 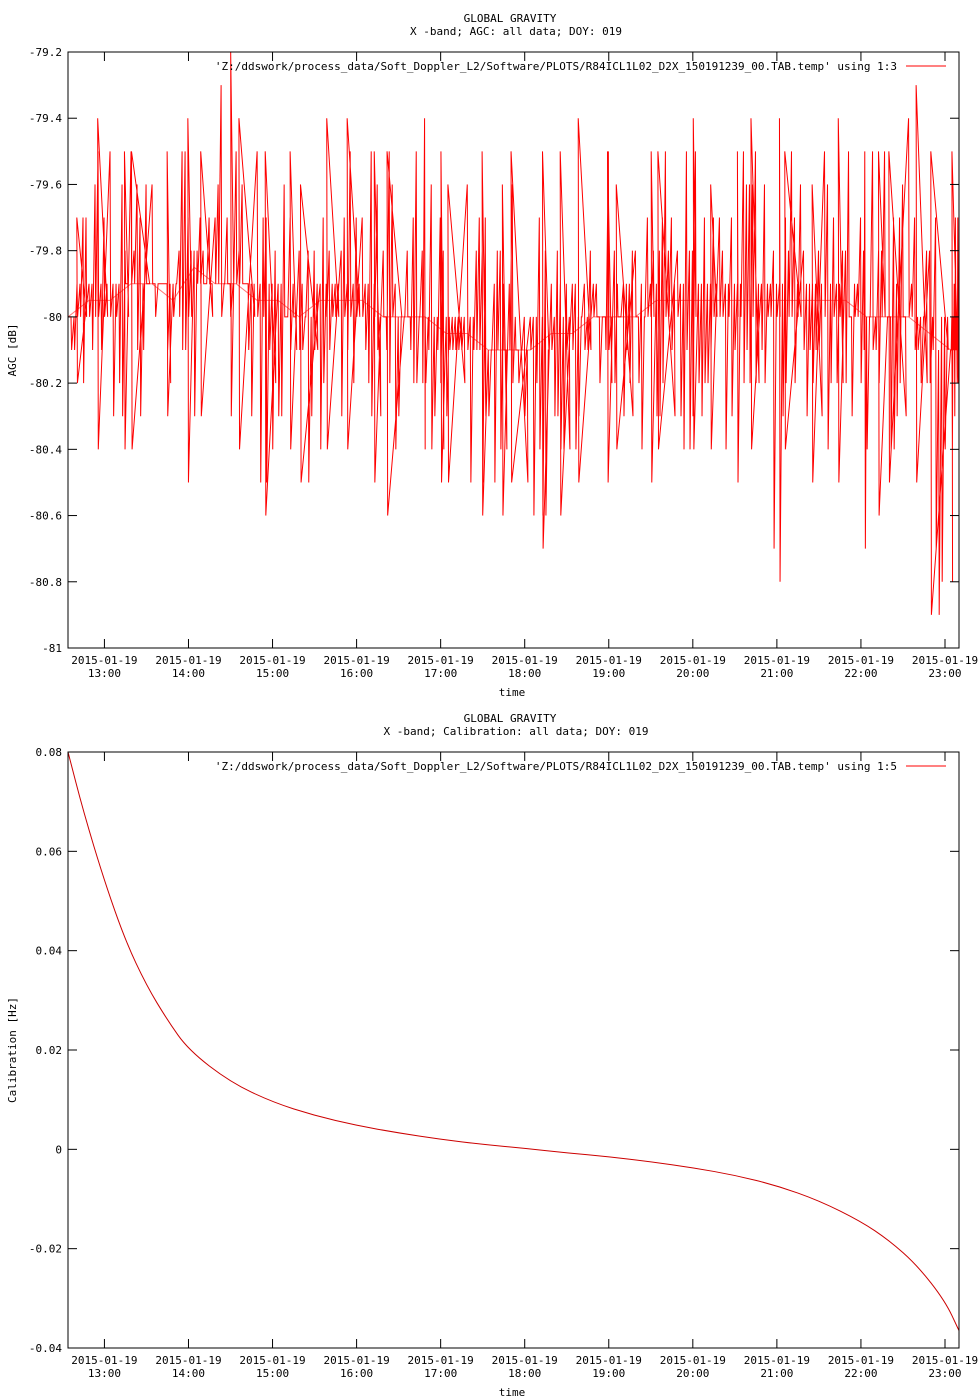 I want to click on agc-xtick-time: 22:00, so click(x=860, y=673).